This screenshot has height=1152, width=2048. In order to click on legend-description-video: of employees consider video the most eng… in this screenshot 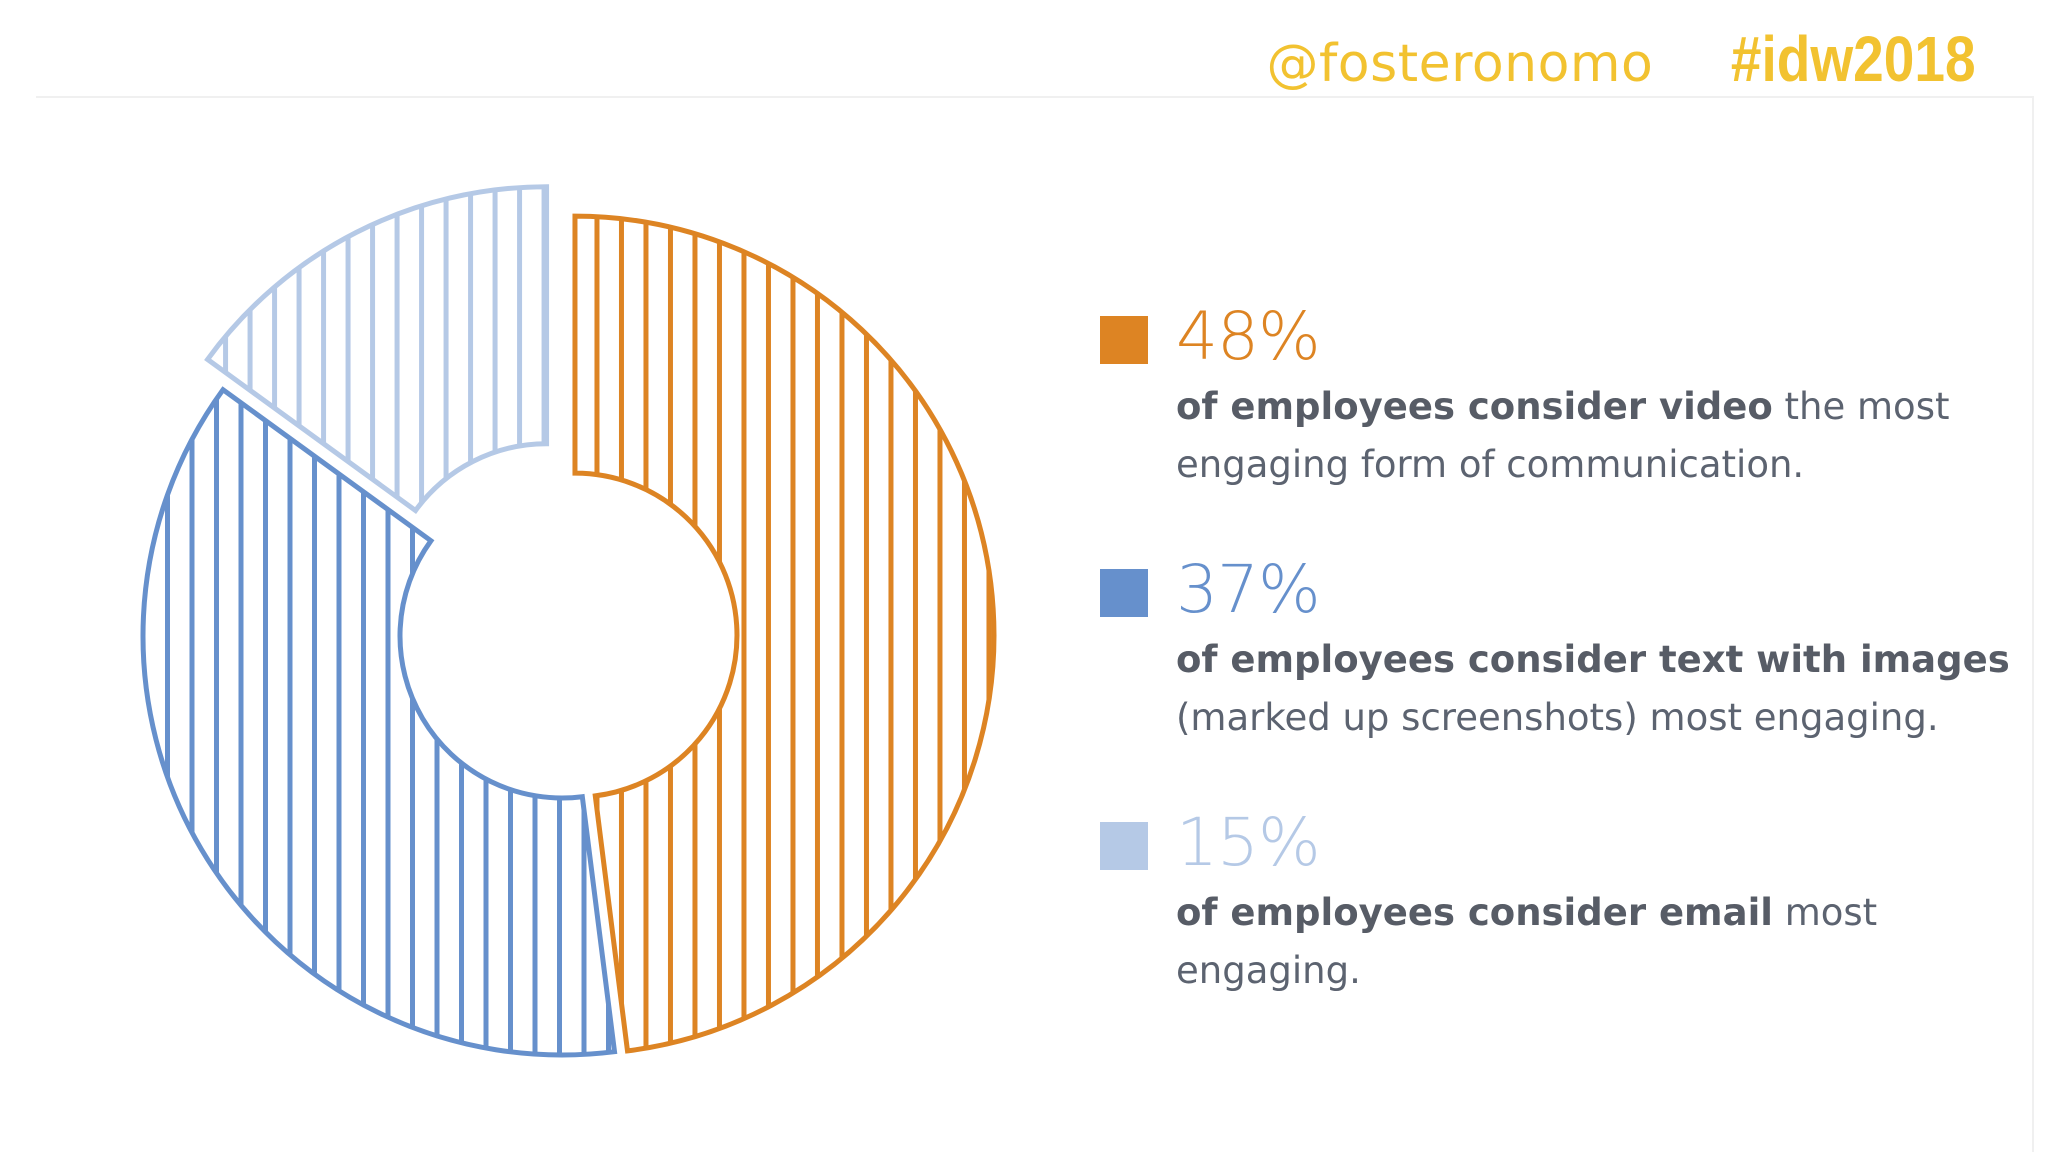, I will do `click(1606, 436)`.